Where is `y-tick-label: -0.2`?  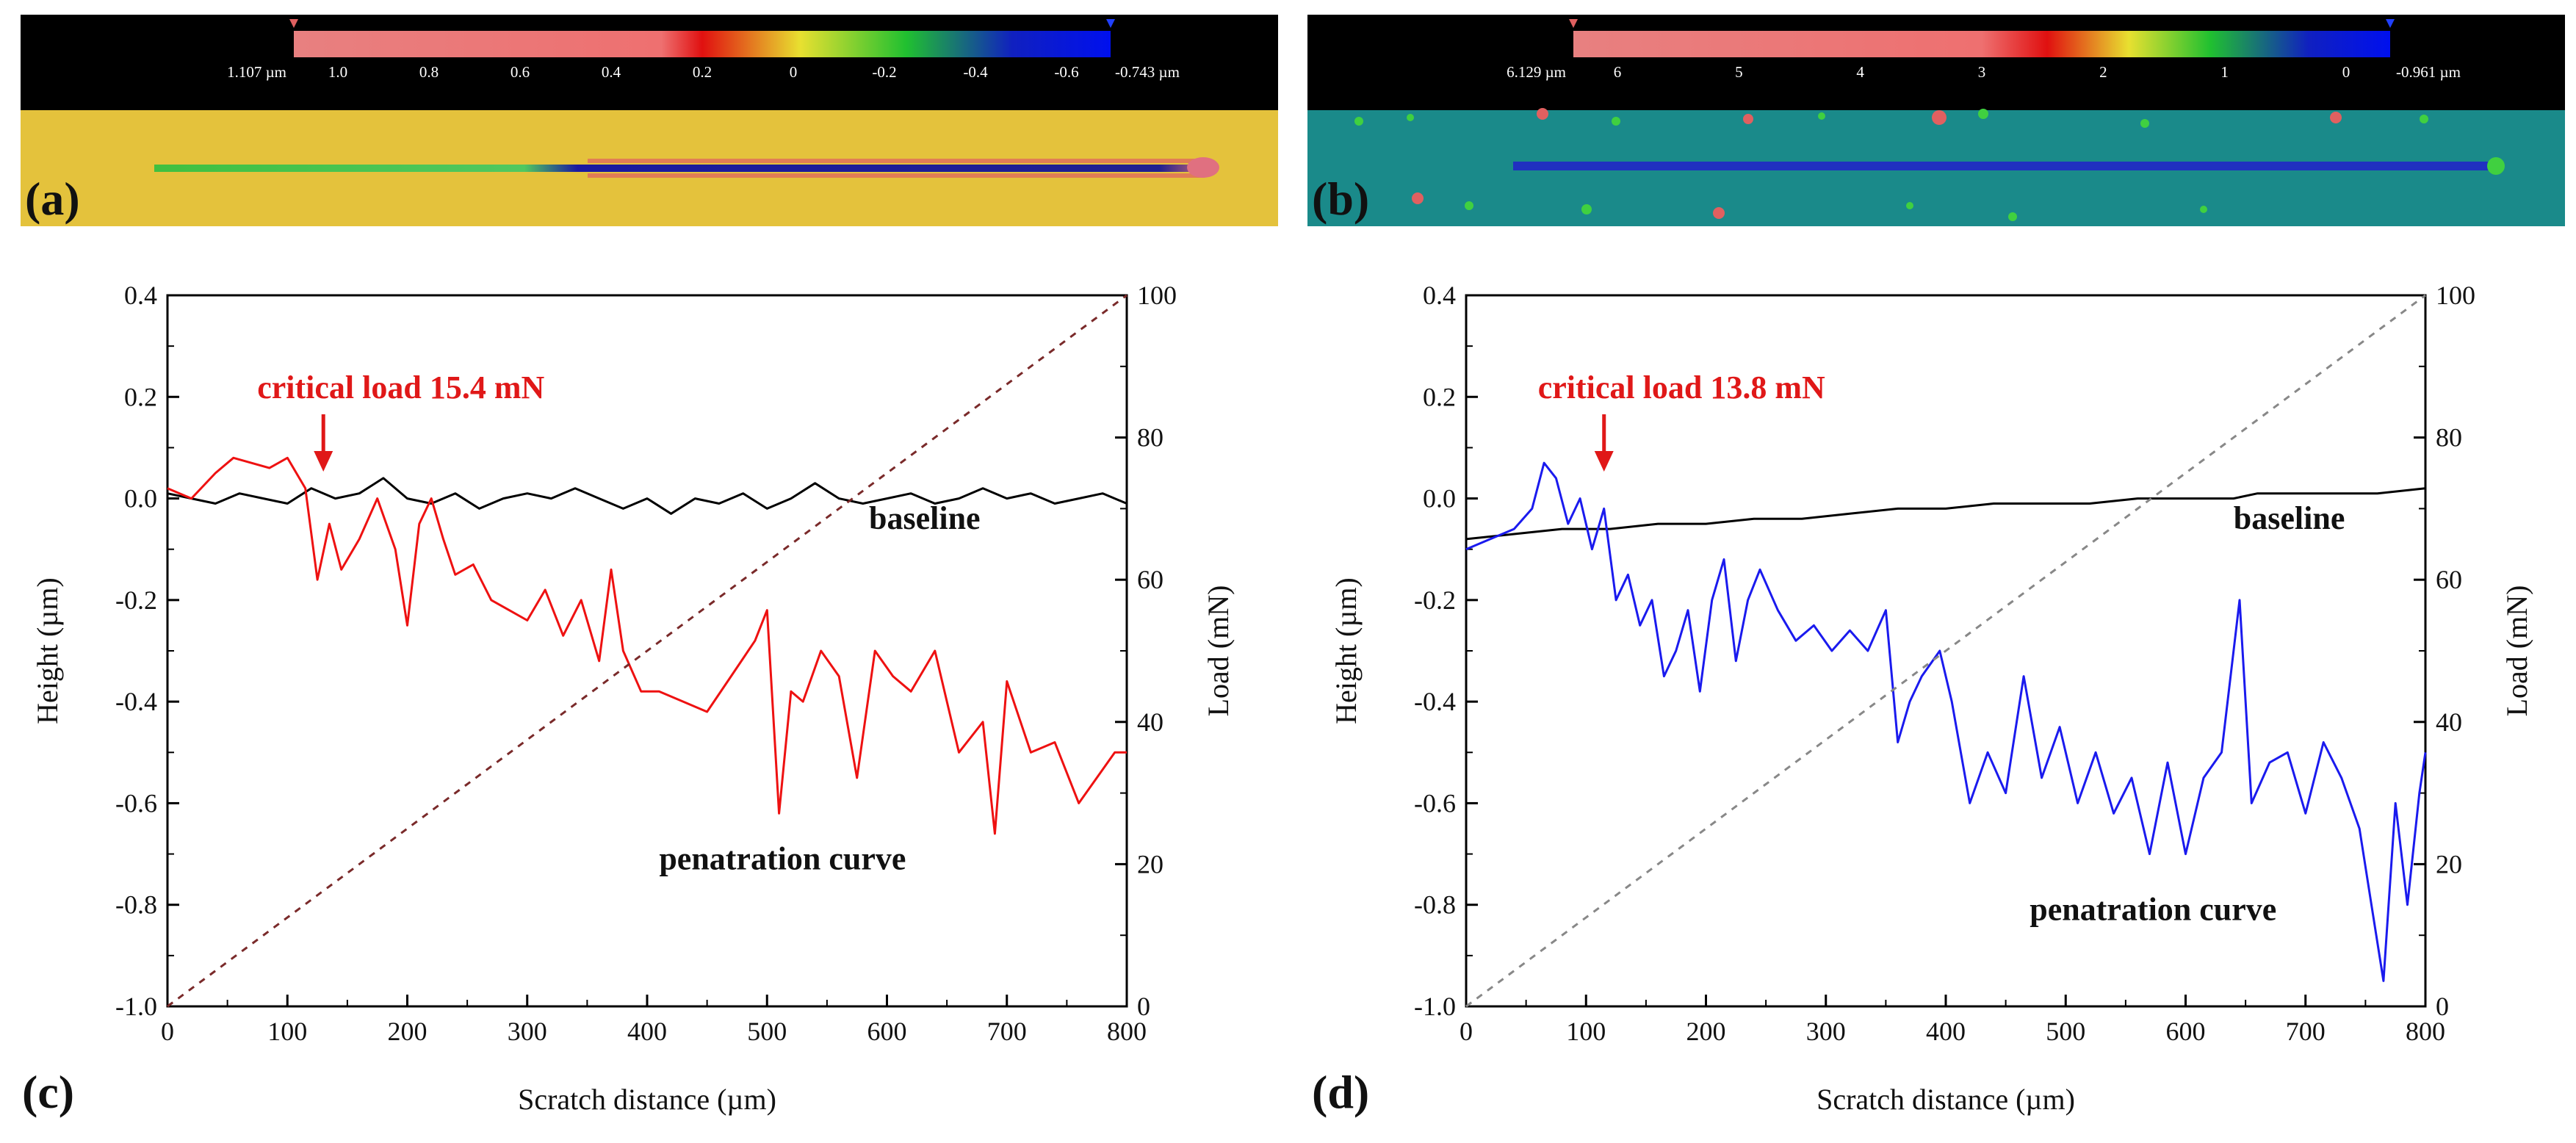
y-tick-label: -0.2 is located at coordinates (1435, 600).